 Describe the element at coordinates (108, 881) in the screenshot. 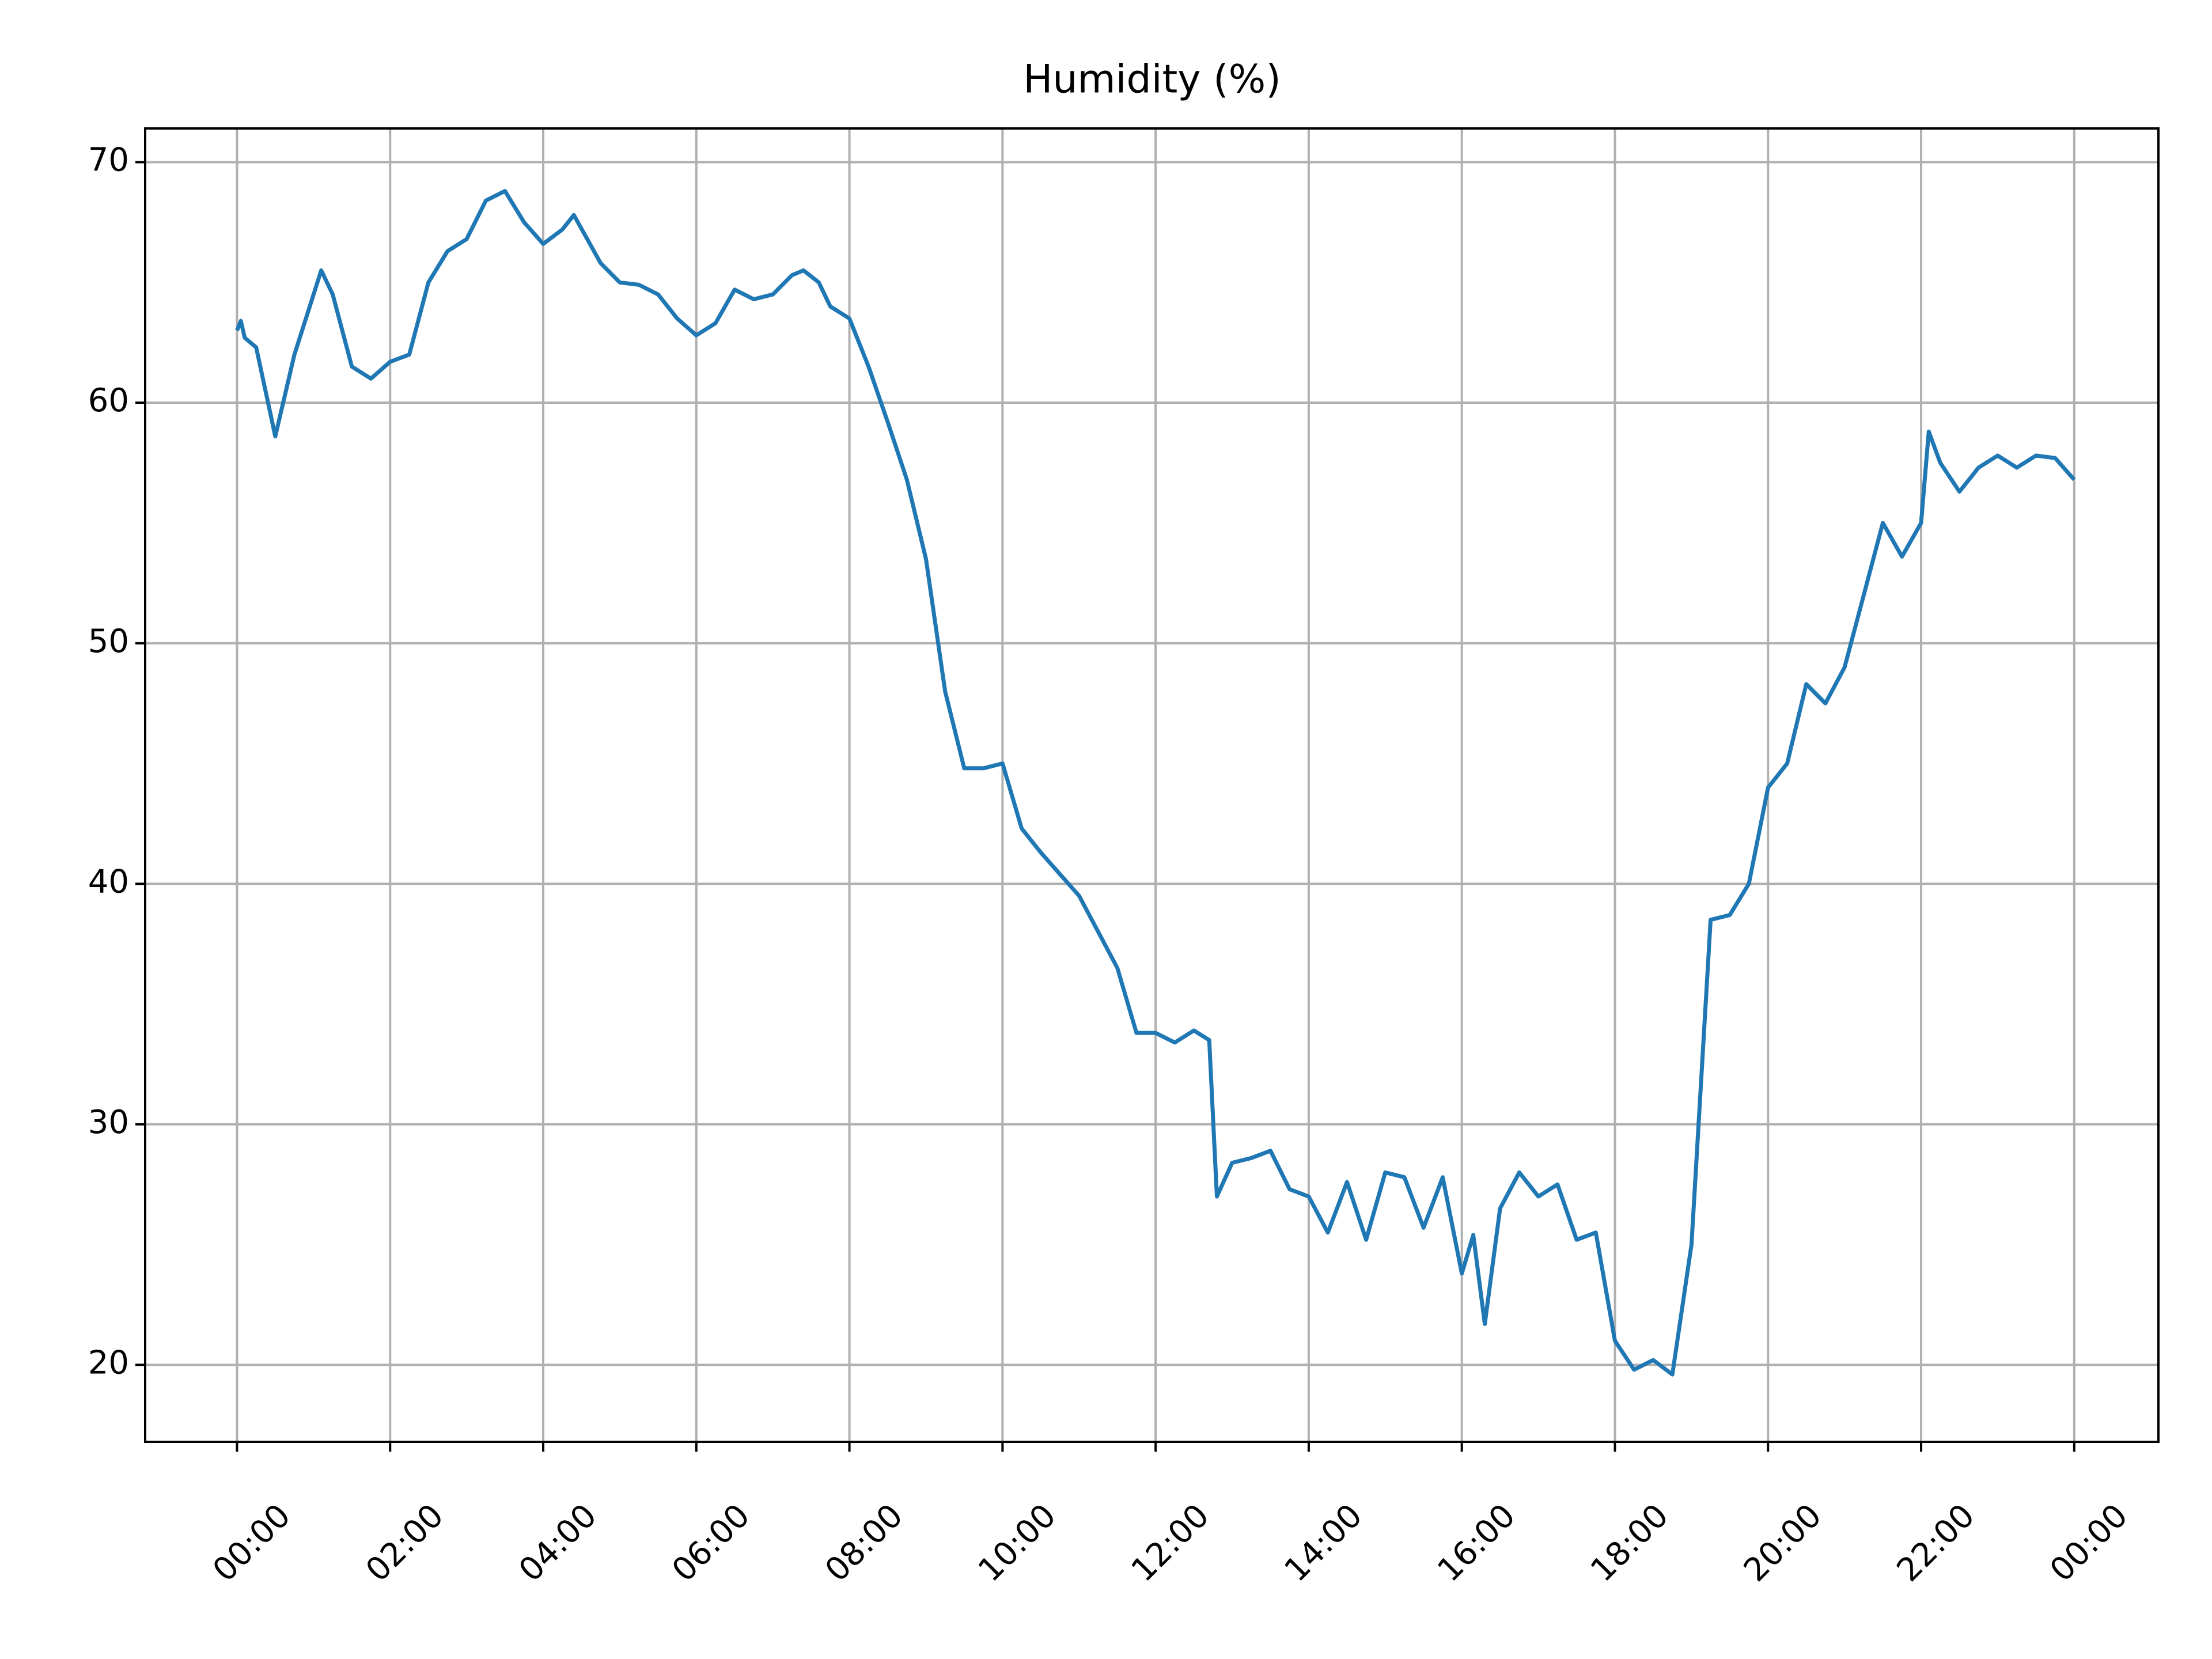

I see `y-tick-label: 40` at that location.